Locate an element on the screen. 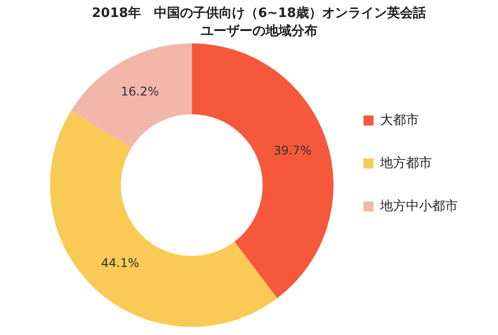 This screenshot has height=335, width=498. legend-label: 地方都市 is located at coordinates (405, 162).